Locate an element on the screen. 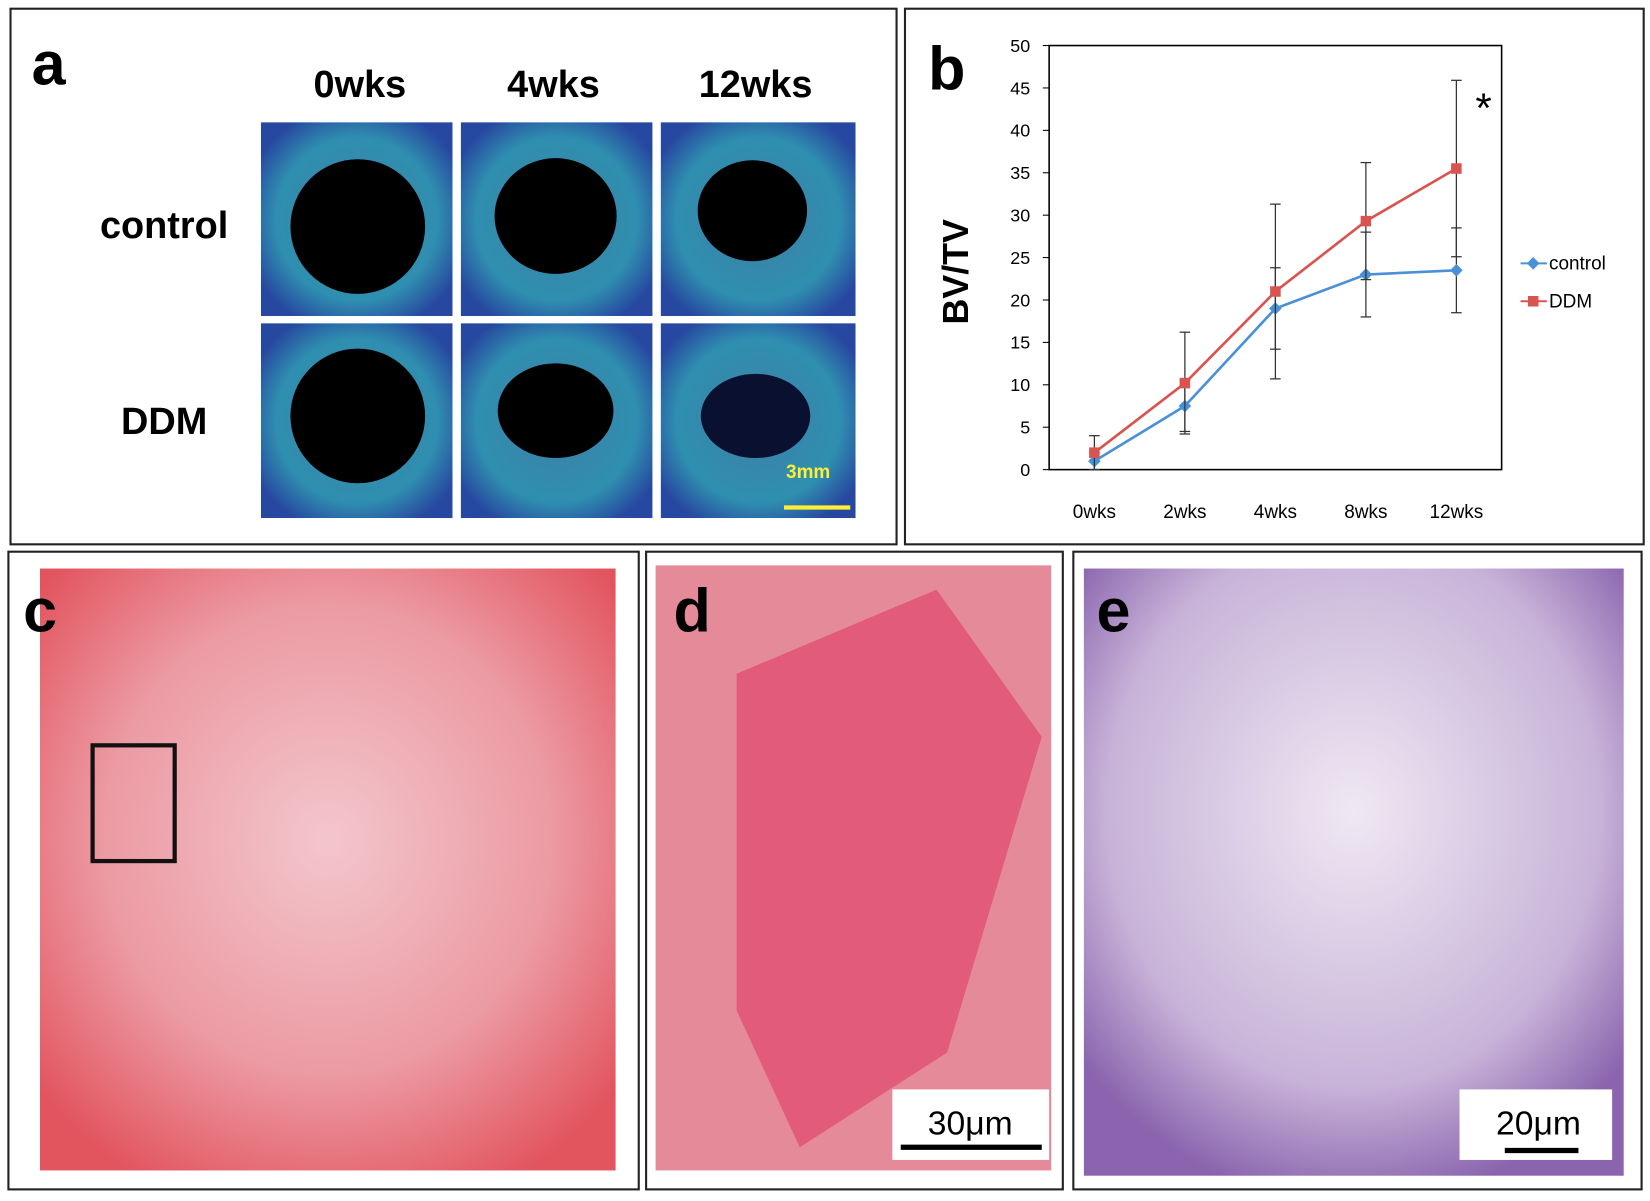 The width and height of the screenshot is (1650, 1201). x-tick-label: 12wks is located at coordinates (1457, 512).